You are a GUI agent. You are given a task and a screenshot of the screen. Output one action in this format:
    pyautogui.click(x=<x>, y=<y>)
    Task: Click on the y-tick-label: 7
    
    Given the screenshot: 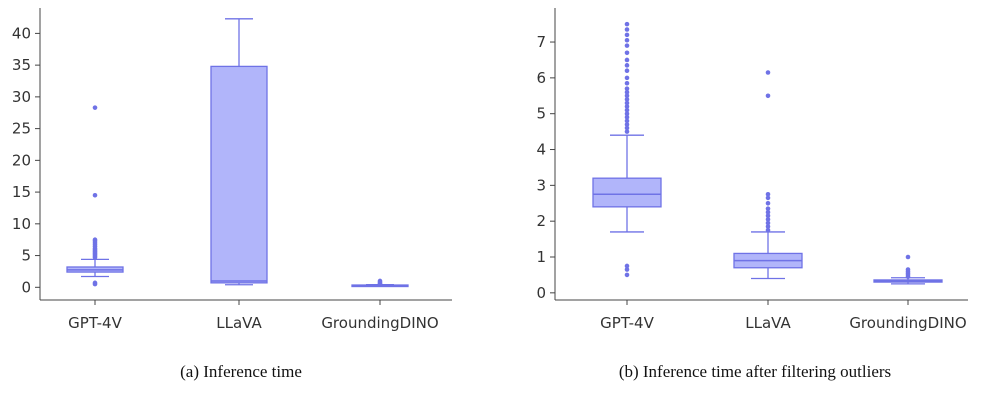 What is the action you would take?
    pyautogui.click(x=541, y=42)
    